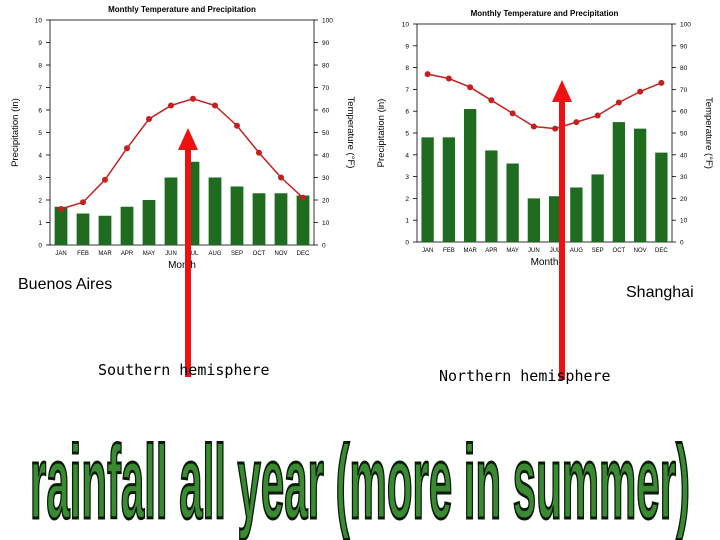 Image resolution: width=720 pixels, height=540 pixels. I want to click on city-label-shanghai: Shanghai, so click(660, 292).